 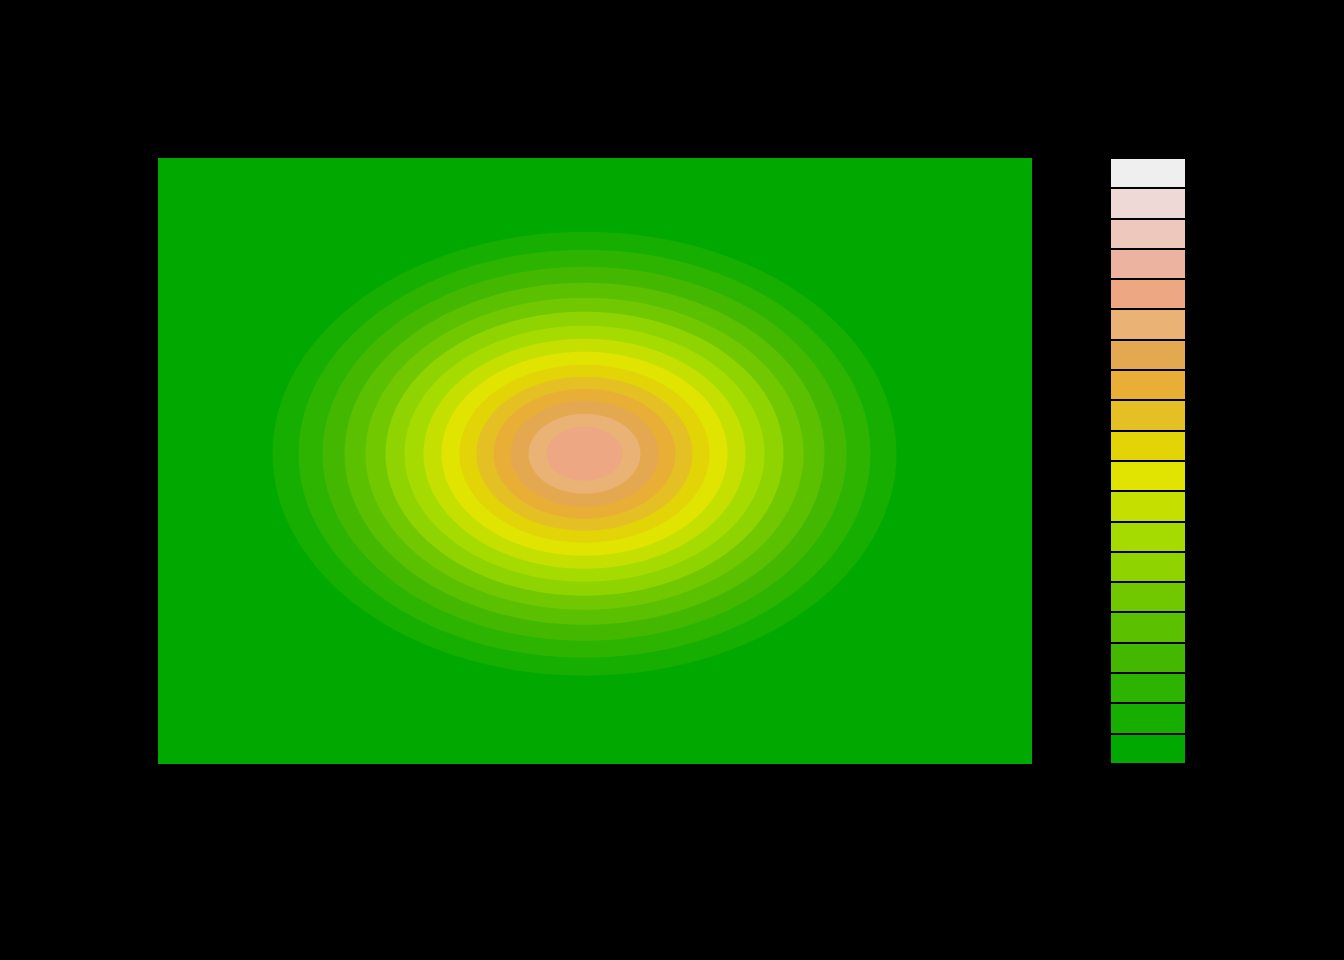 I want to click on colorbar, so click(x=1148, y=461).